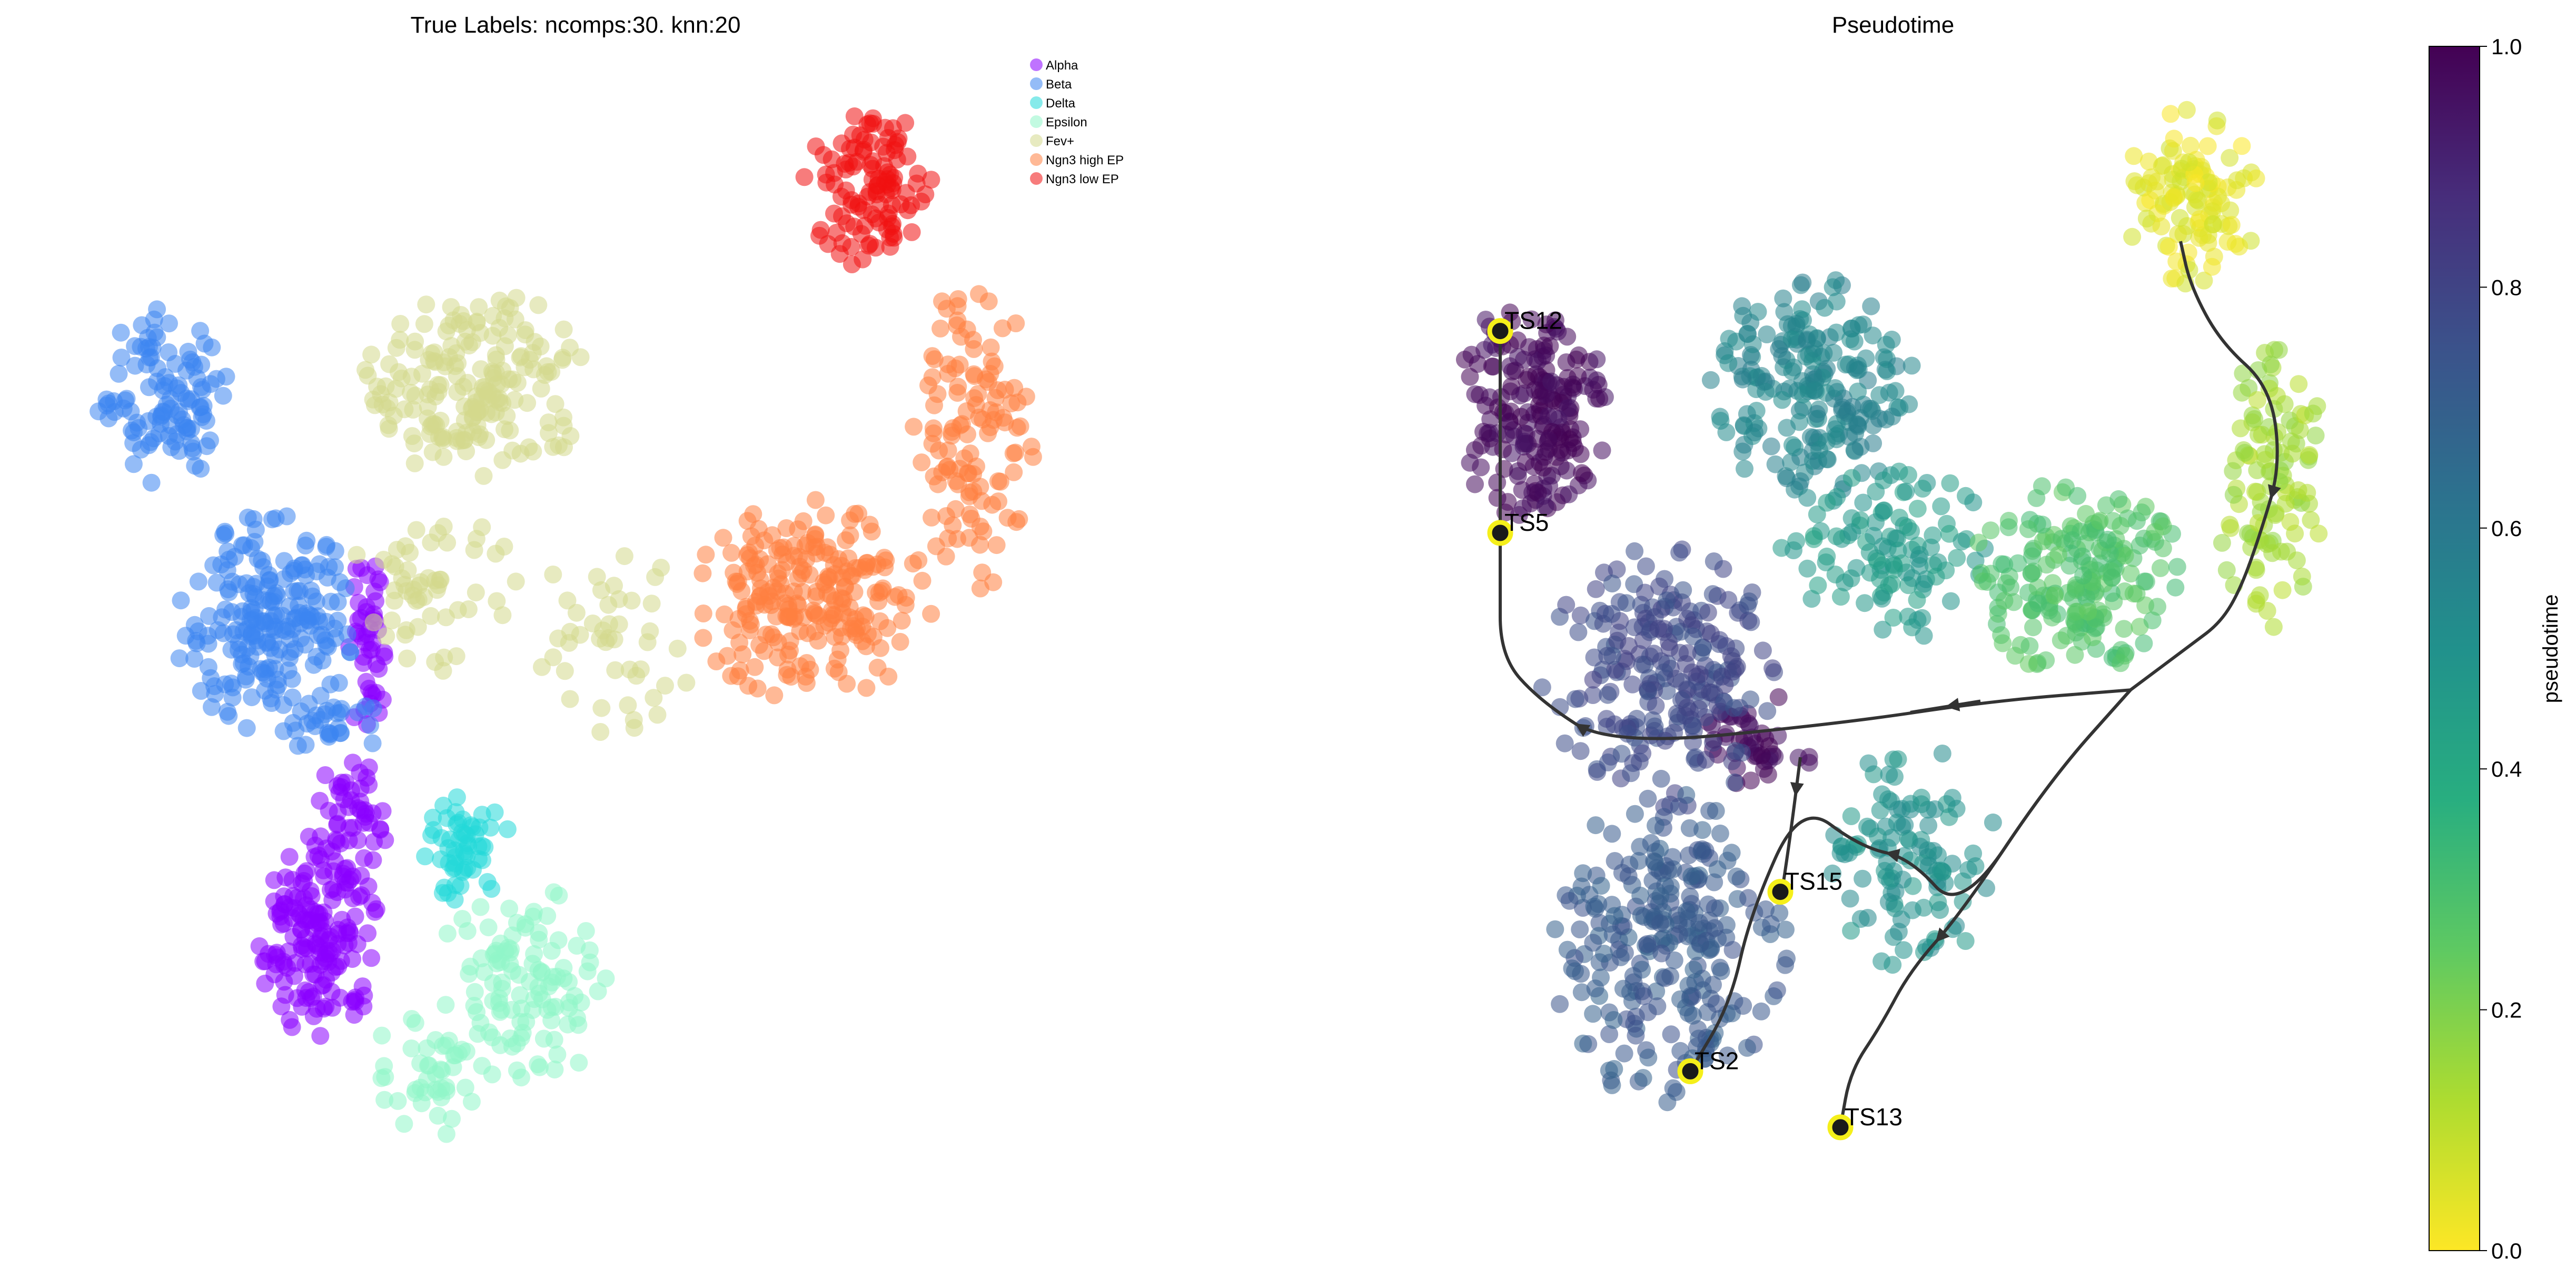  I want to click on colorbar-ticks: 0.0 0.2 0.4 0.6 0.8 1.0, so click(2501, 648).